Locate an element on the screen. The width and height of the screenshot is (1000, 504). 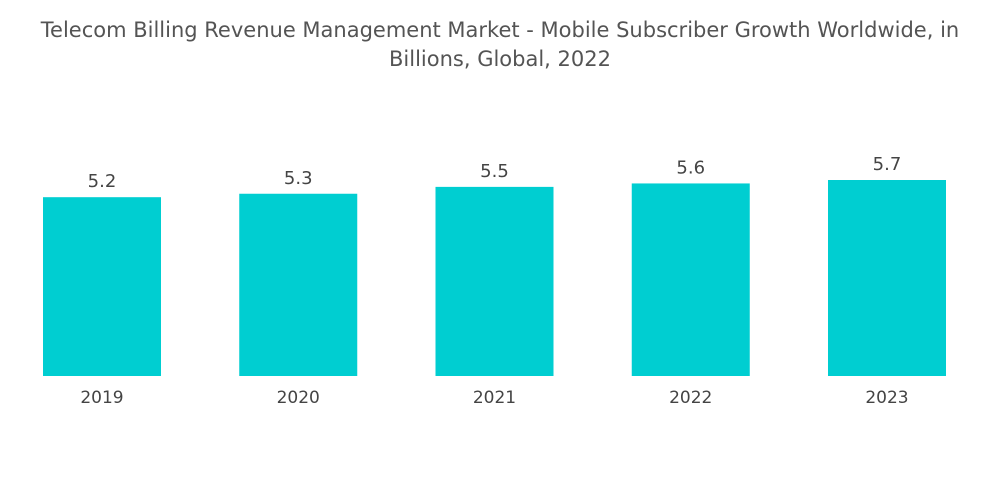
x-axis-ticks-group: 2019 2020 2021 2022 2023 is located at coordinates (494, 398).